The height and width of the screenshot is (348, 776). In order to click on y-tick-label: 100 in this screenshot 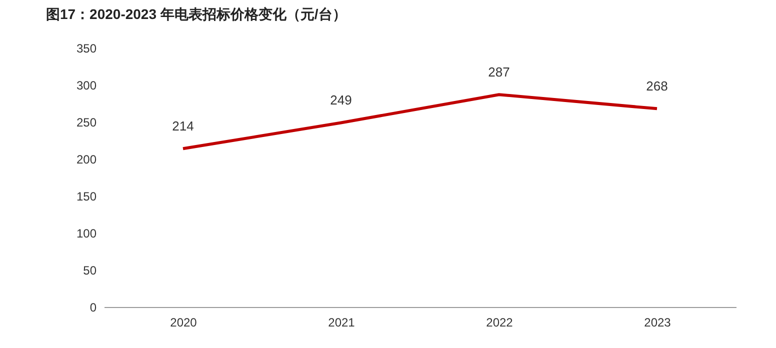, I will do `click(86, 233)`.